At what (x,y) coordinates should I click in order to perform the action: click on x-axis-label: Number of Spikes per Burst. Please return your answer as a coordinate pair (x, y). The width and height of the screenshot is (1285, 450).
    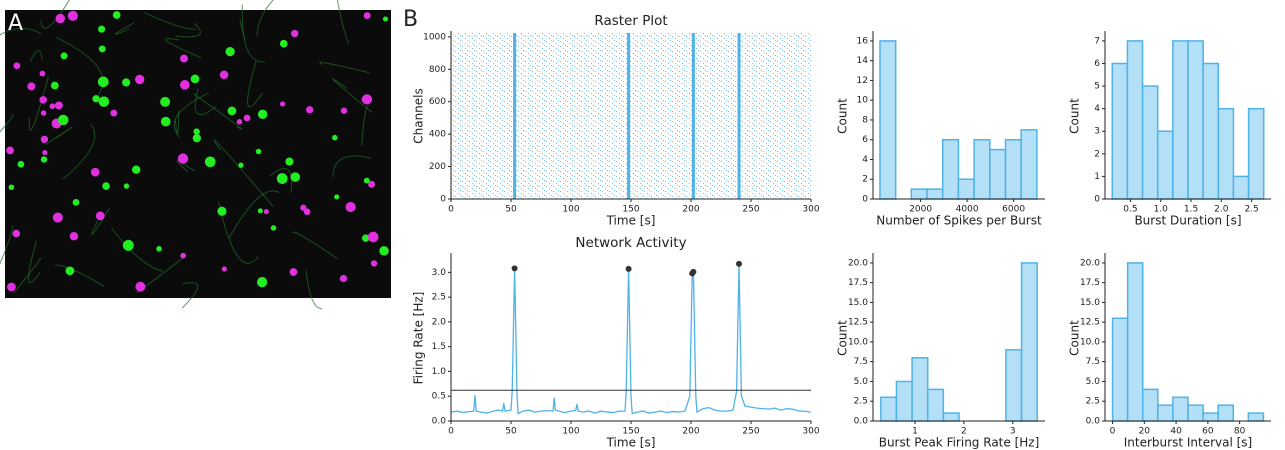
    Looking at the image, I should click on (959, 221).